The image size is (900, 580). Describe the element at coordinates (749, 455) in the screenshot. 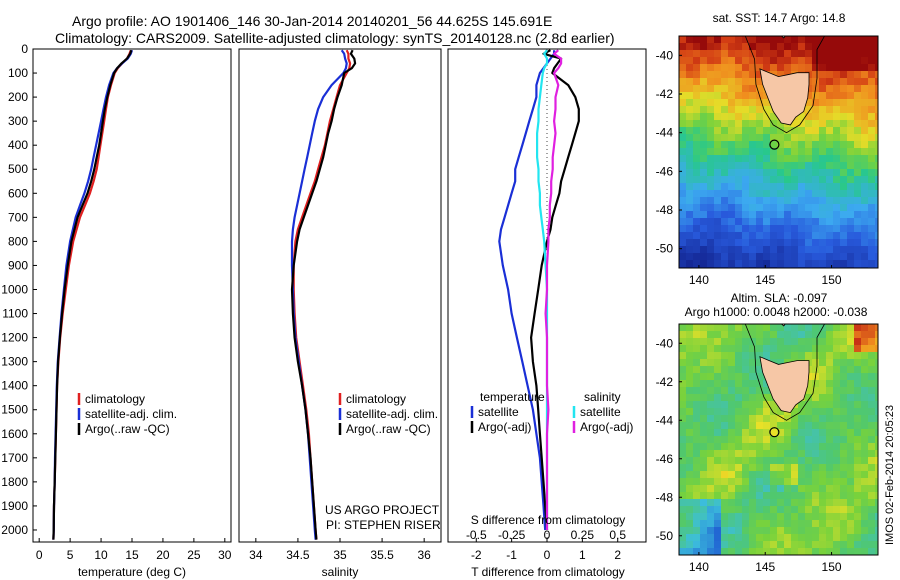

I see `sla-map-axes: 140 145 150-40-42-44-46-48-50` at that location.